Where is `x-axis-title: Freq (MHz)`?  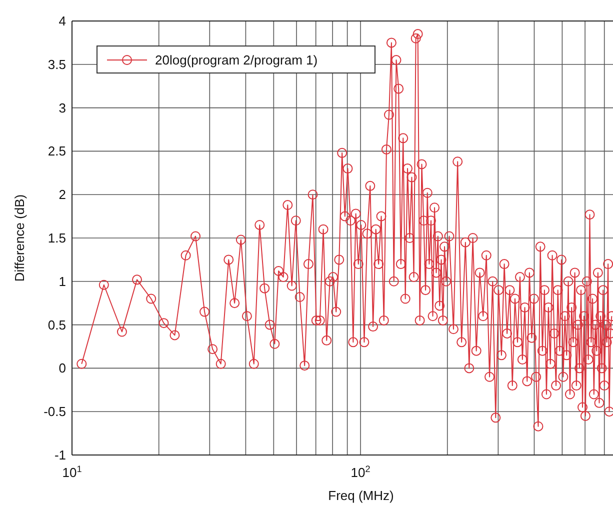
x-axis-title: Freq (MHz) is located at coordinates (361, 495).